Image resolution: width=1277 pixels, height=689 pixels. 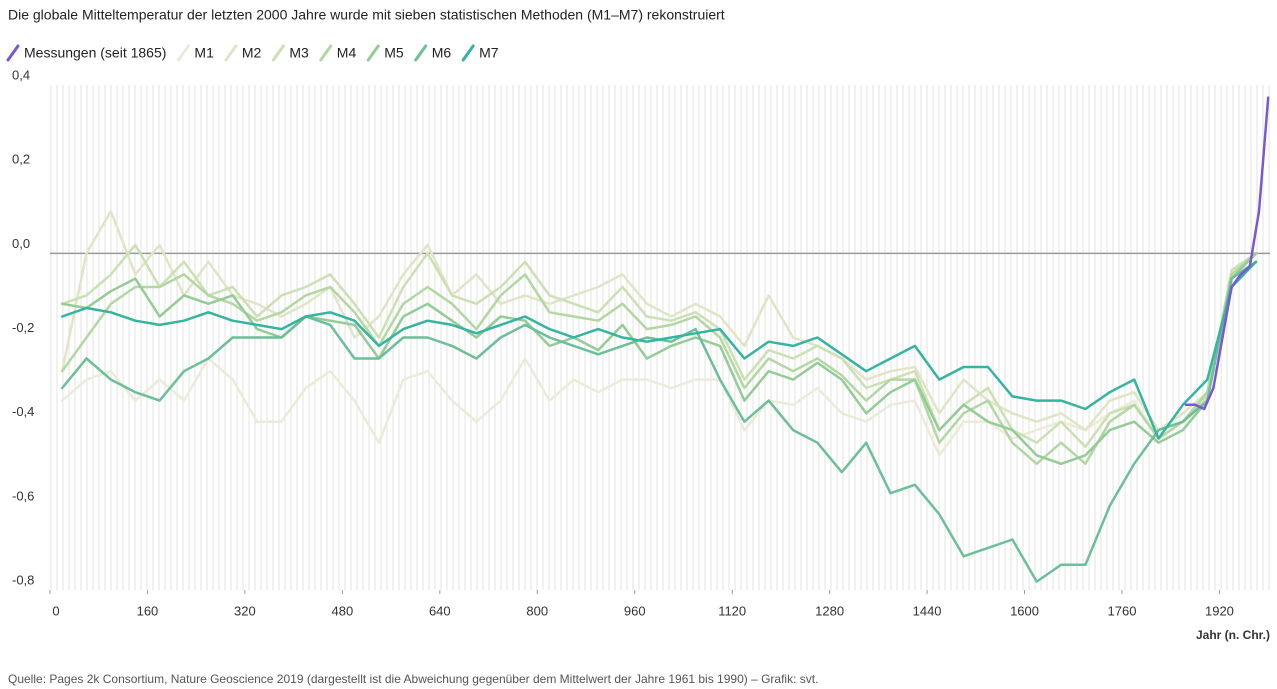 I want to click on y-tick-label: -0,4, so click(x=23, y=411).